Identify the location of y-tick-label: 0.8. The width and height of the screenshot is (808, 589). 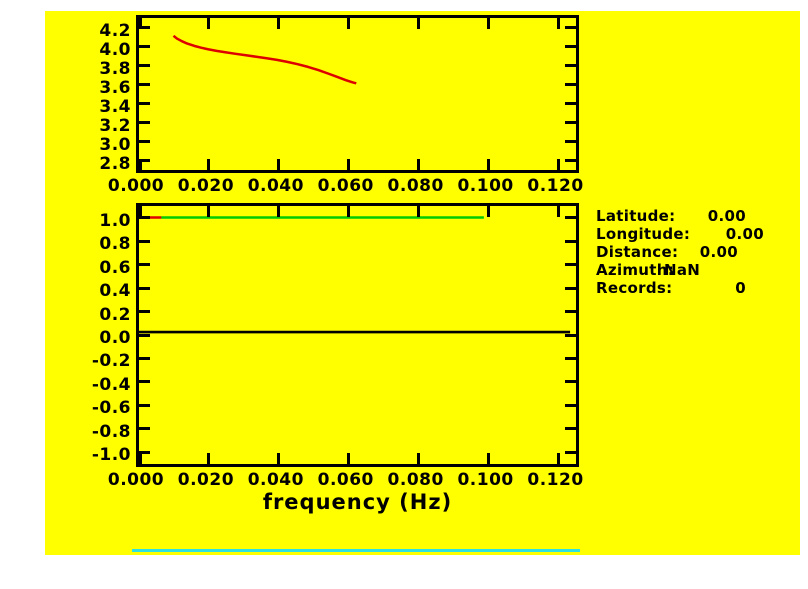
(115, 244).